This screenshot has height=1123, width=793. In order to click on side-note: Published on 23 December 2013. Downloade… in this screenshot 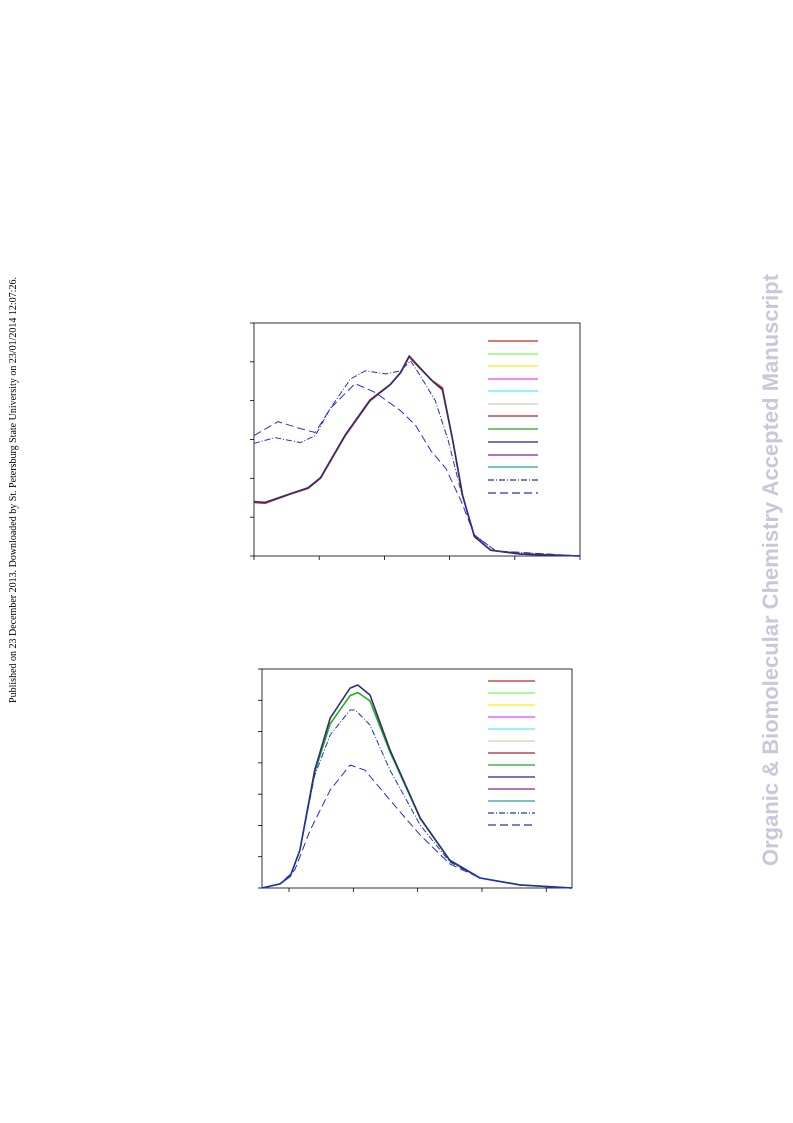, I will do `click(13, 490)`.